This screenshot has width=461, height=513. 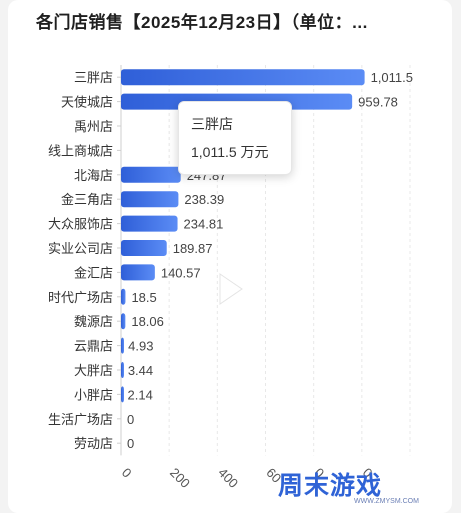 What do you see at coordinates (330, 486) in the screenshot?
I see `watermark-text: 周末游戏` at bounding box center [330, 486].